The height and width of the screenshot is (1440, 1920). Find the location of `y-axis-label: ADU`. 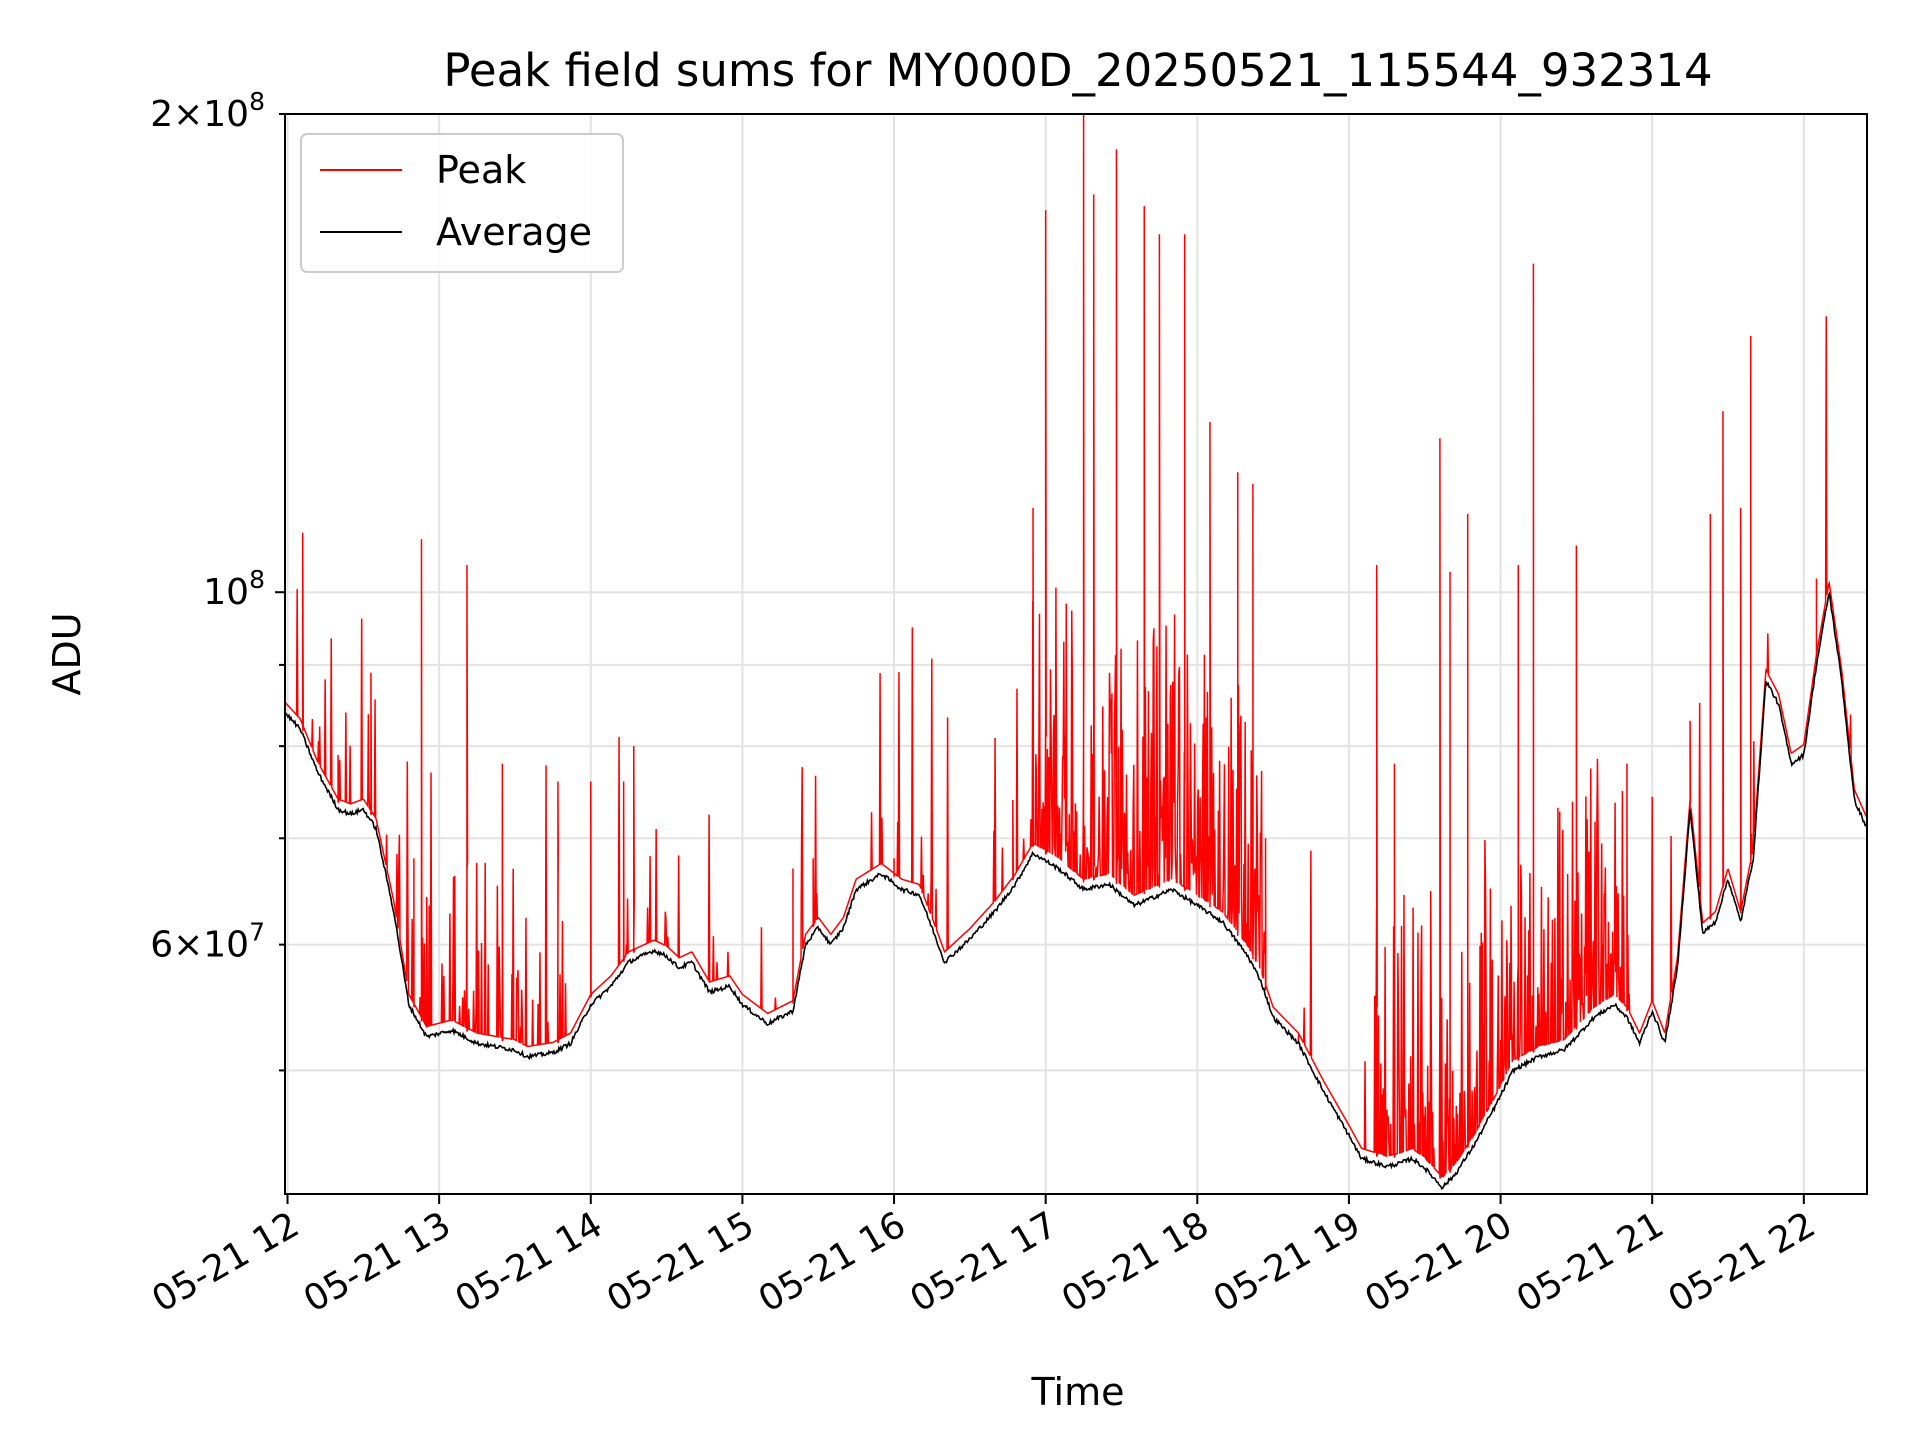

y-axis-label: ADU is located at coordinates (67, 653).